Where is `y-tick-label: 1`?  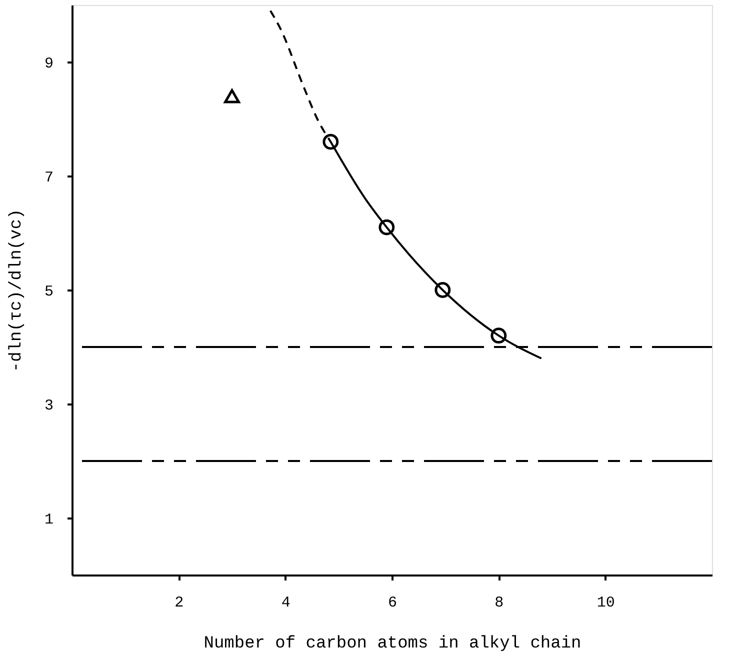 y-tick-label: 1 is located at coordinates (49, 520).